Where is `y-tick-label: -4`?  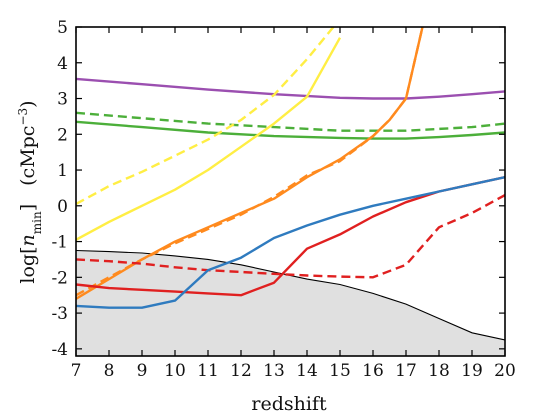
y-tick-label: -4 is located at coordinates (59, 350).